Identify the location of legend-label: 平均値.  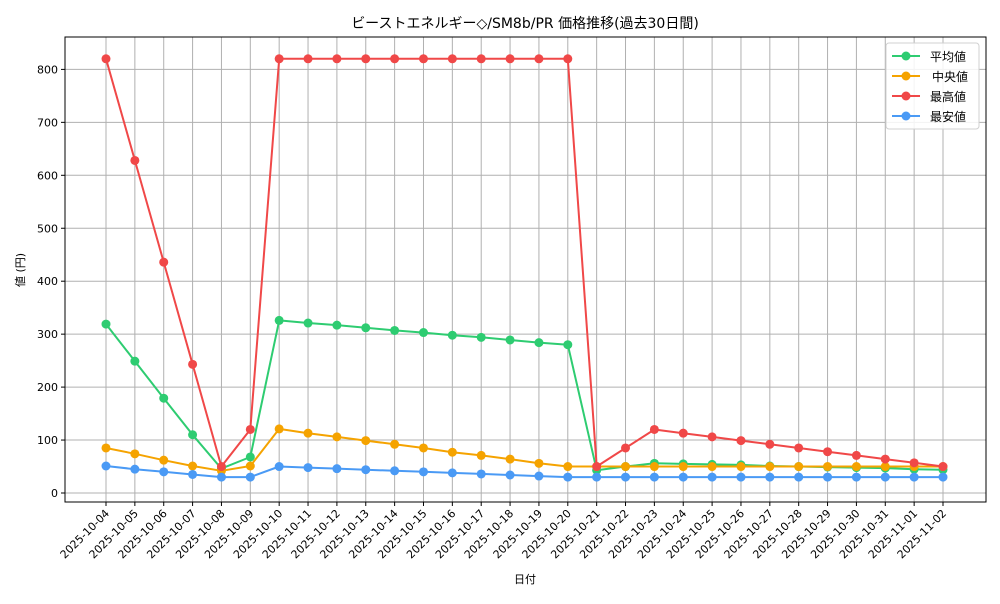
(948, 56).